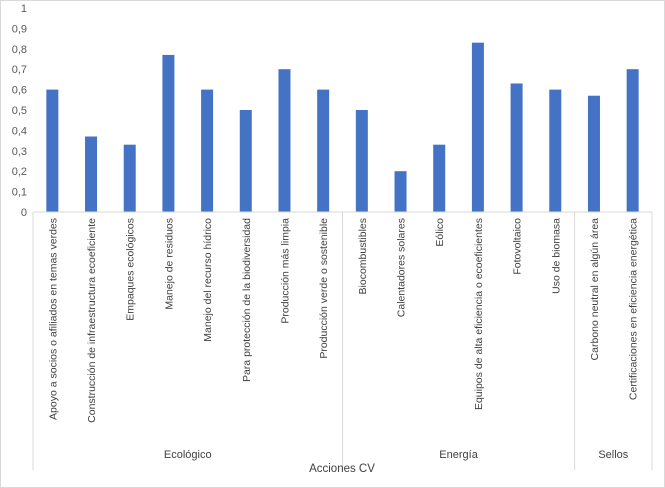 The width and height of the screenshot is (665, 488). What do you see at coordinates (19, 29) in the screenshot?
I see `y-tick-label: 0,9` at bounding box center [19, 29].